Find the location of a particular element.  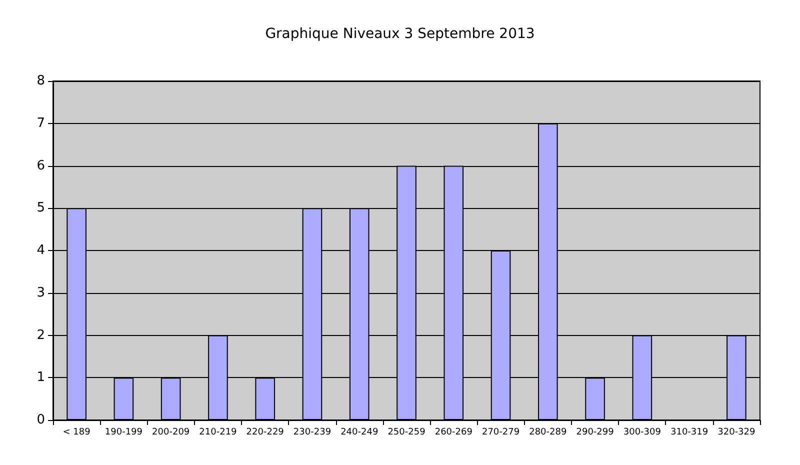

x-tick-label: 210-219 is located at coordinates (218, 433).